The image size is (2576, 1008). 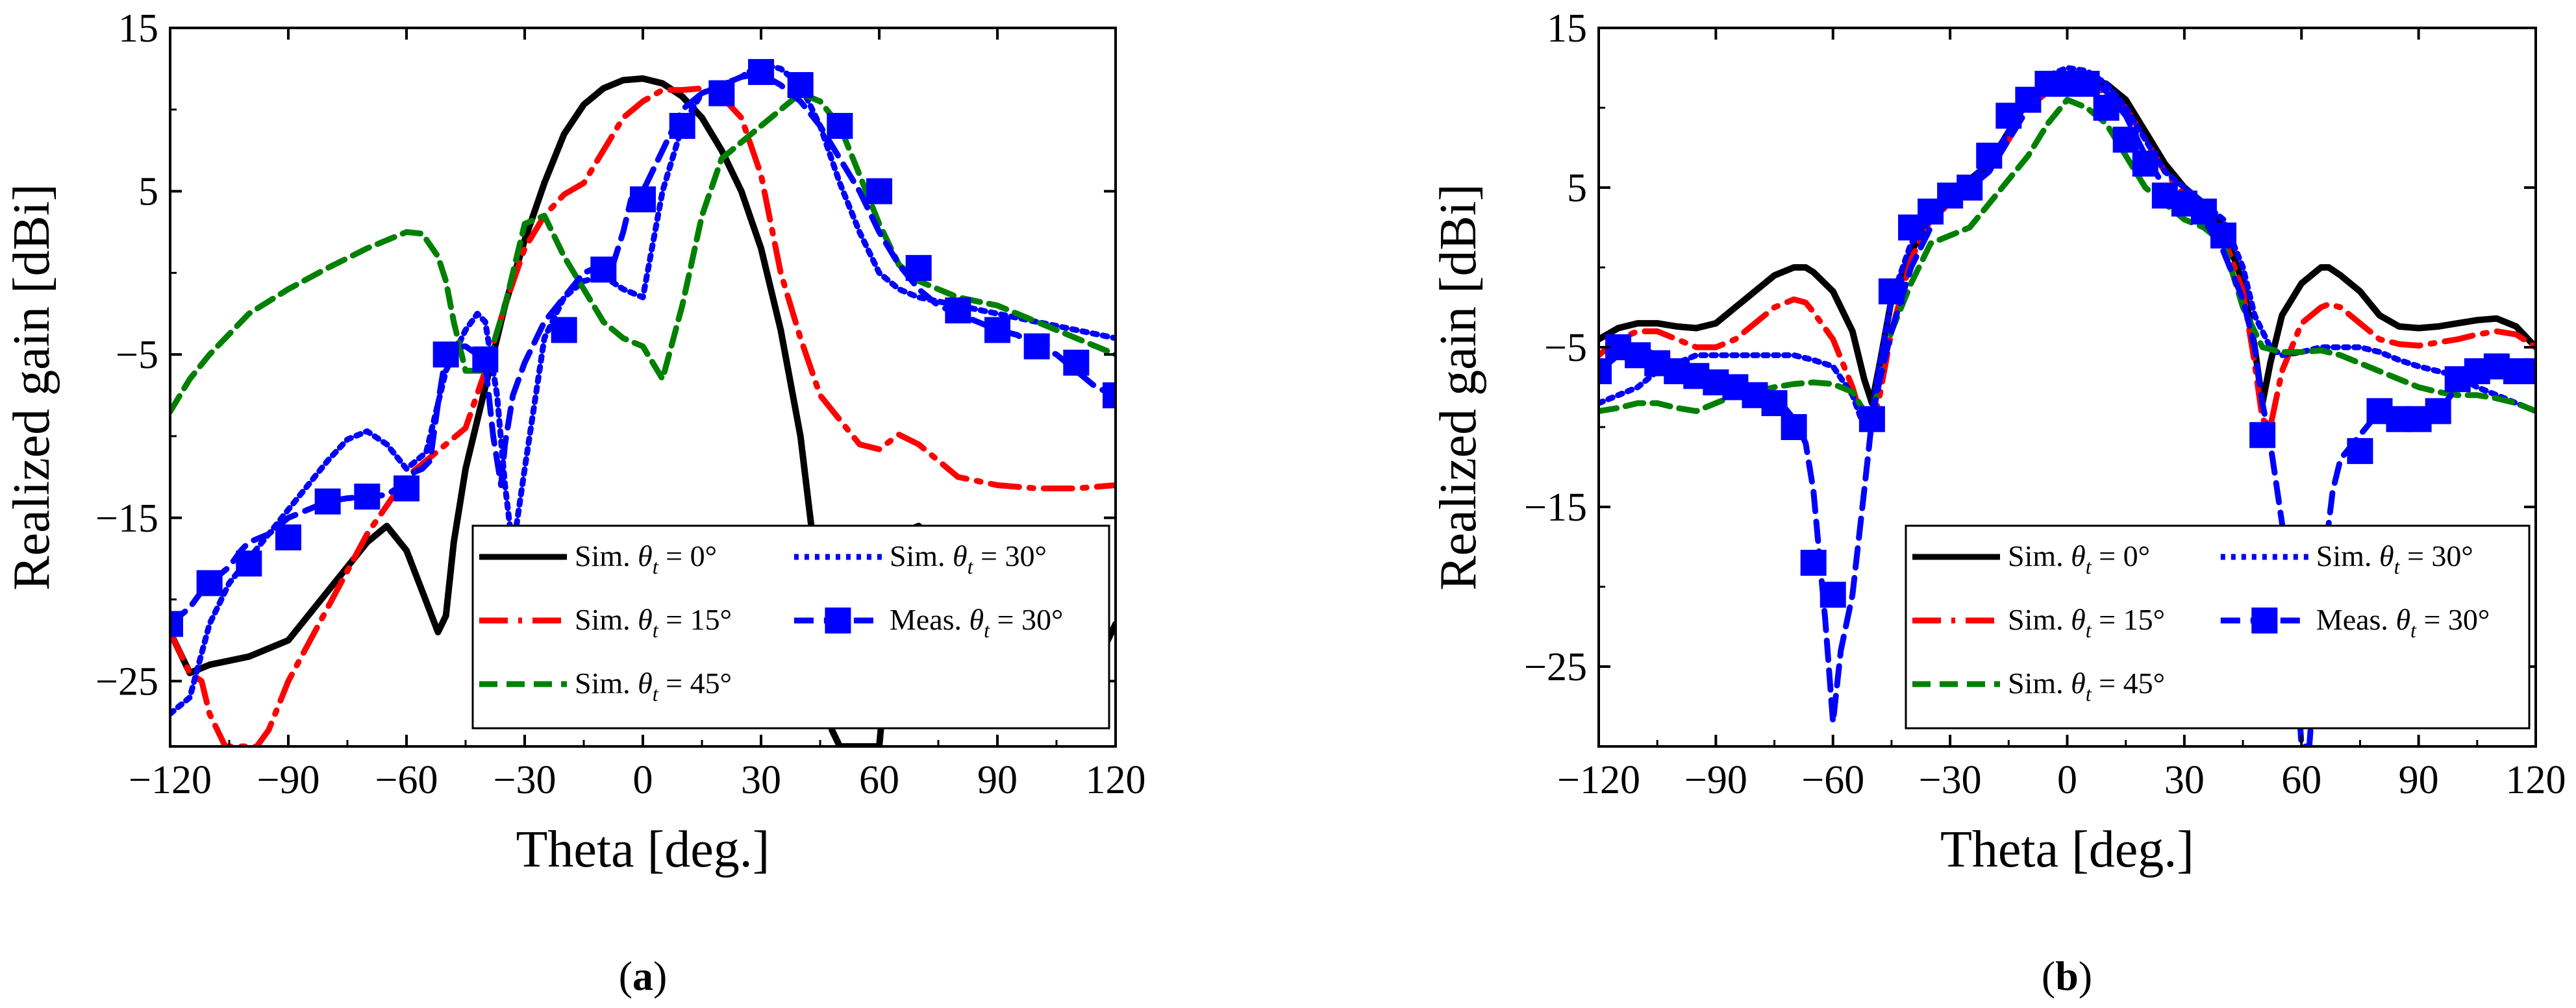 I want to click on panel-caption: (a), so click(x=643, y=976).